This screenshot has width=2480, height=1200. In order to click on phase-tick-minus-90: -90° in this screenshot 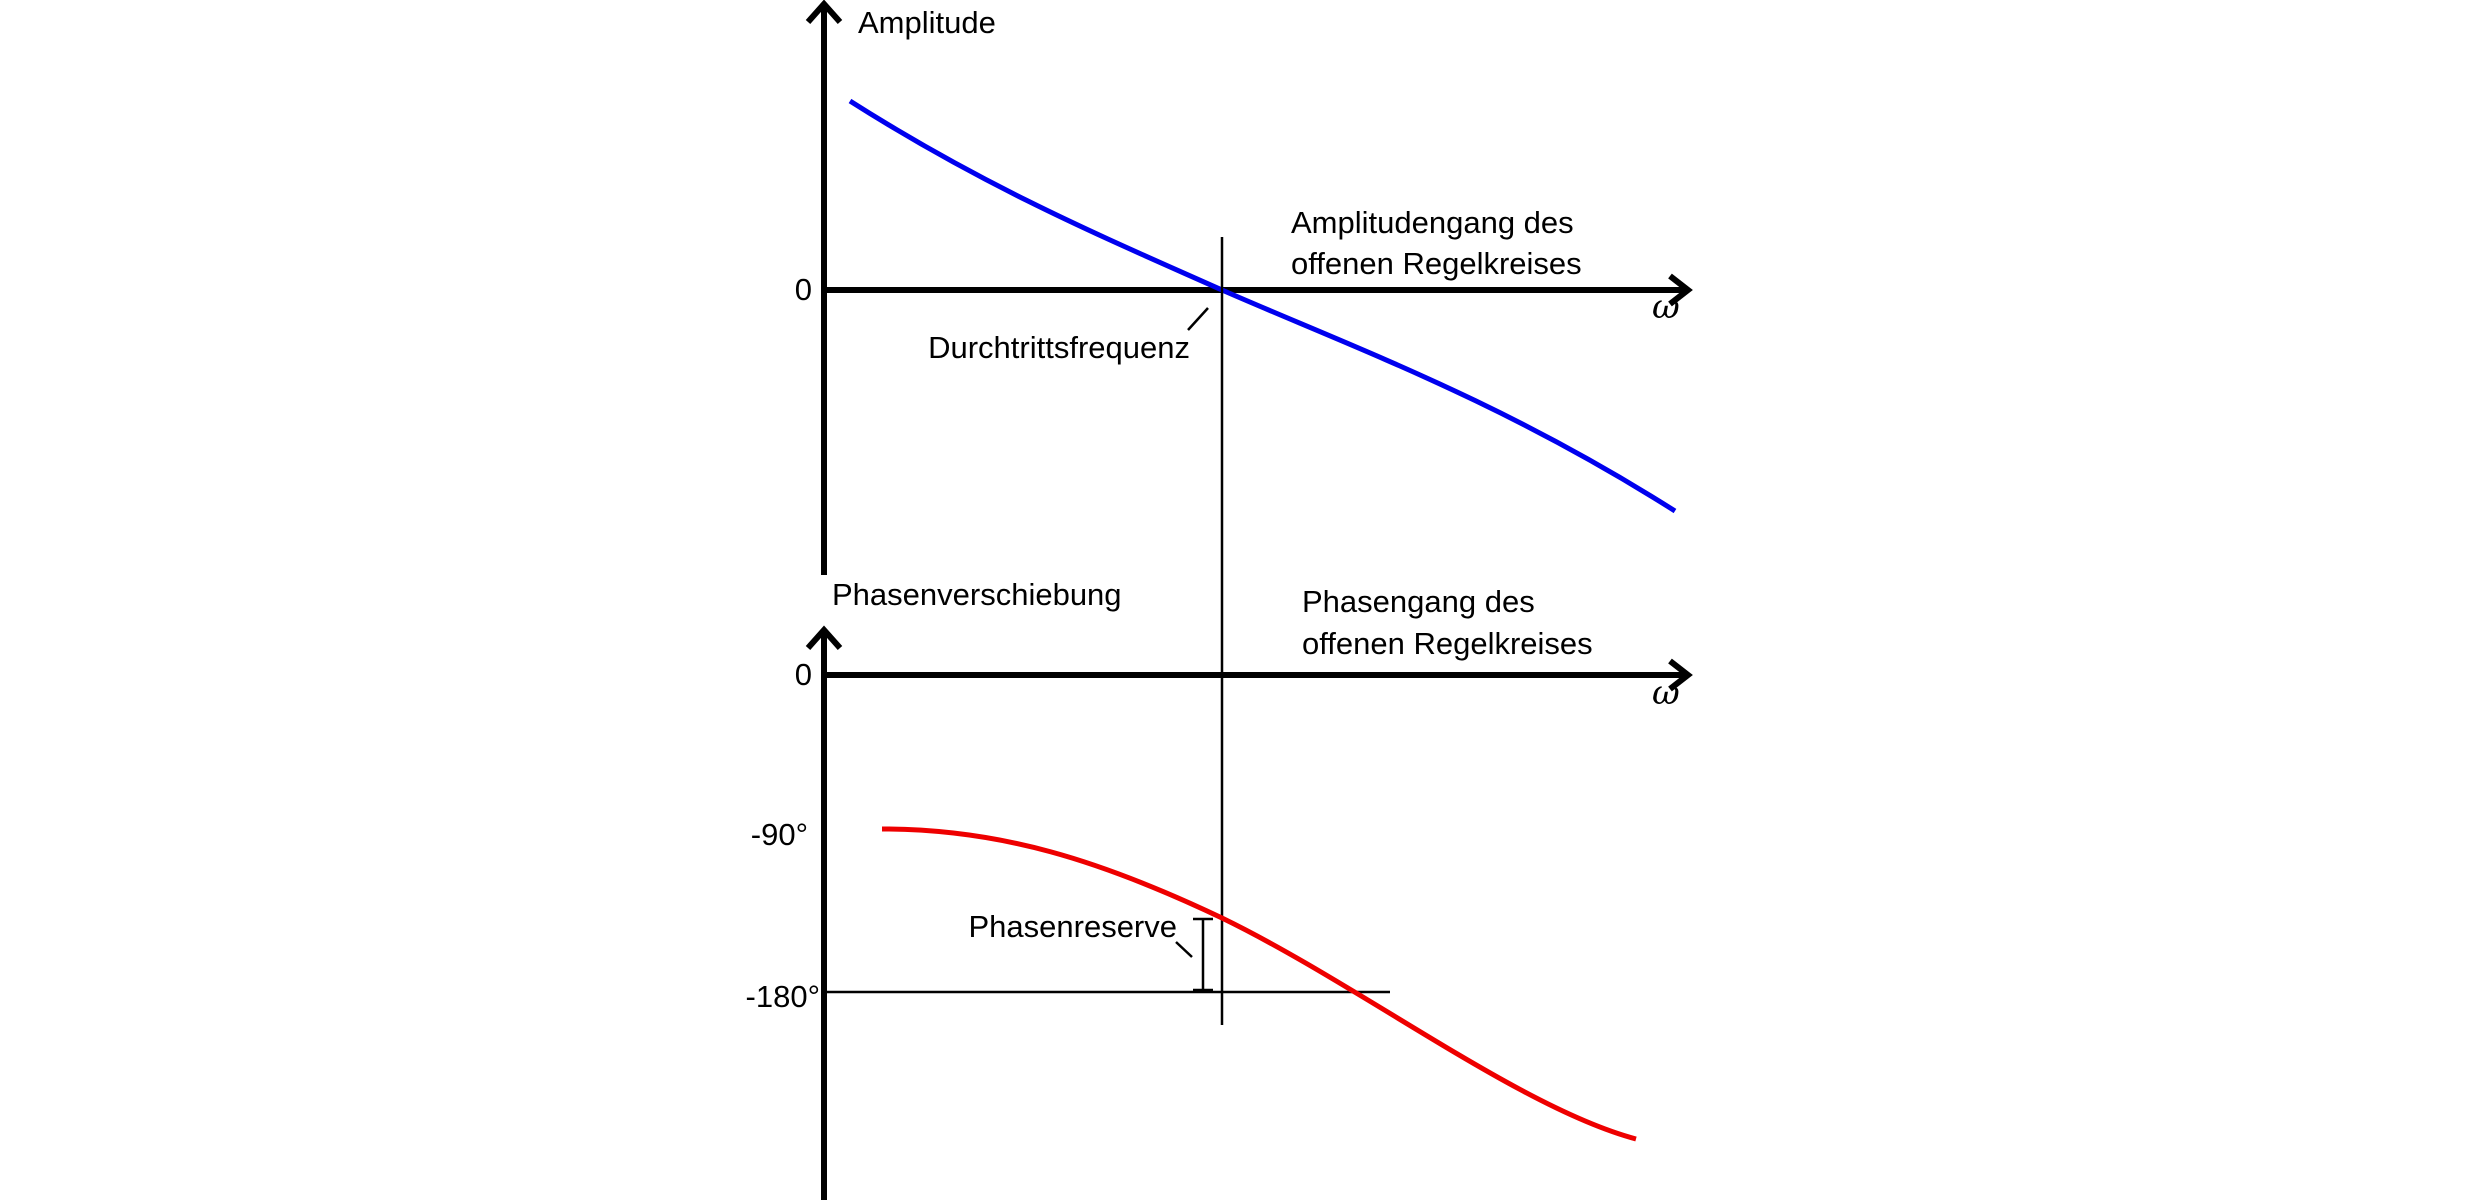, I will do `click(779, 834)`.